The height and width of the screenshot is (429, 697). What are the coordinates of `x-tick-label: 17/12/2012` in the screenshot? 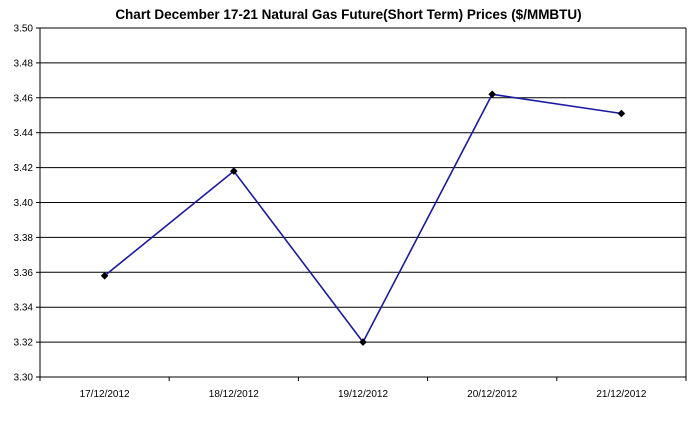 It's located at (105, 394).